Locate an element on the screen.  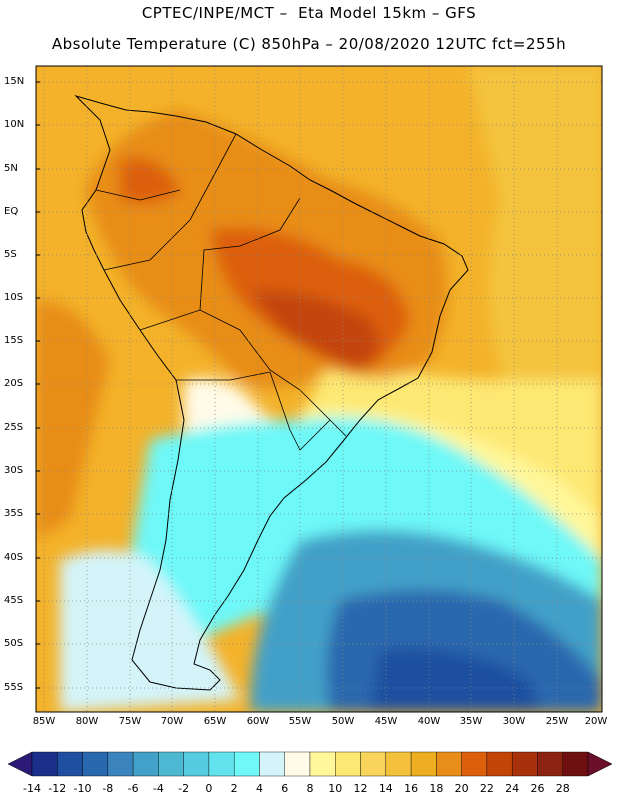
colorbar-label: -10 is located at coordinates (82, 788).